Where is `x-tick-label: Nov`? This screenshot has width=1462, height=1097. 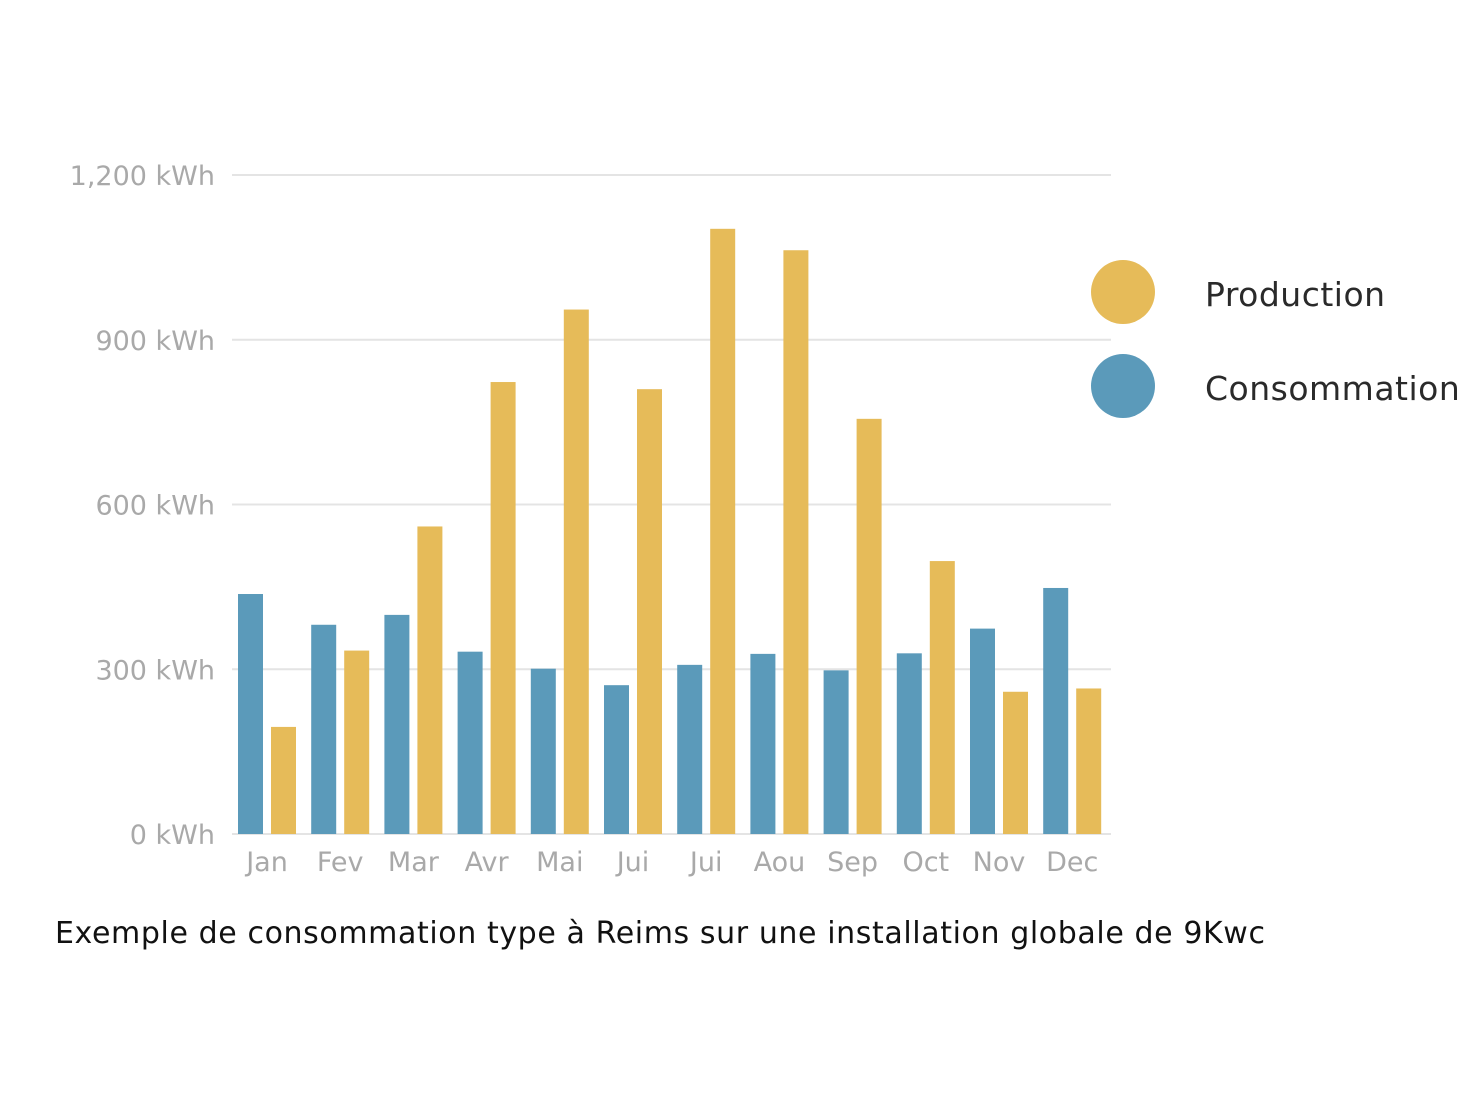
x-tick-label: Nov is located at coordinates (999, 862).